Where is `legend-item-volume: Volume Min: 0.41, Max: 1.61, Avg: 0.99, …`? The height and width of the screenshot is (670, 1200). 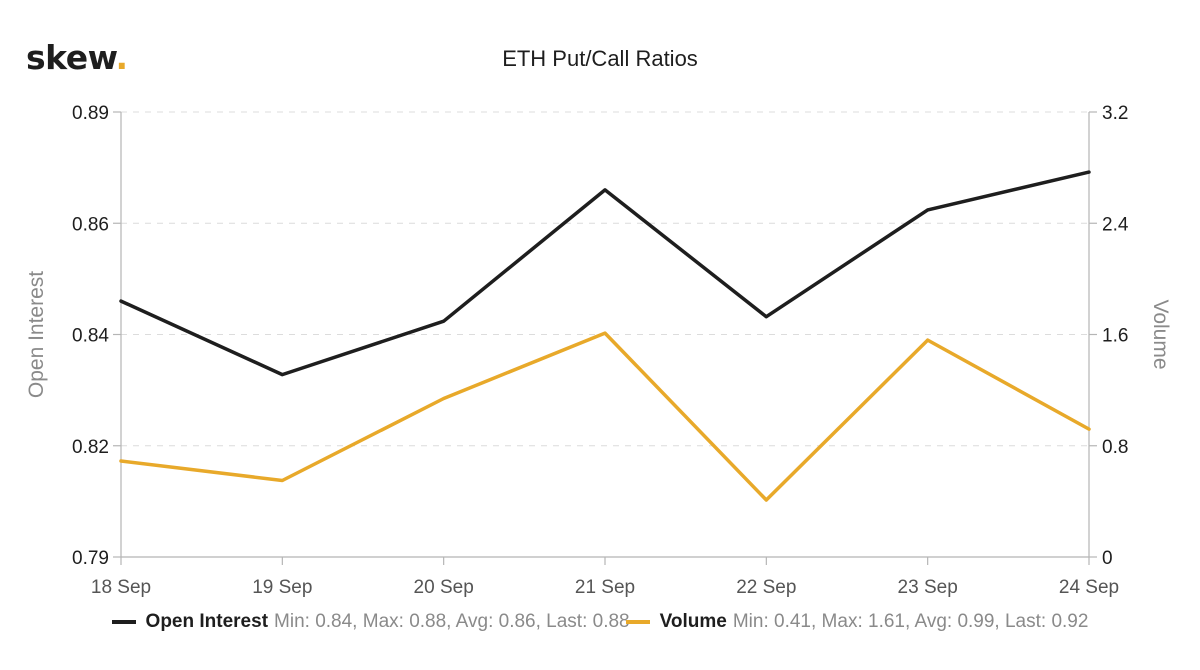
legend-item-volume: Volume Min: 0.41, Max: 1.61, Avg: 0.99, … is located at coordinates (857, 622).